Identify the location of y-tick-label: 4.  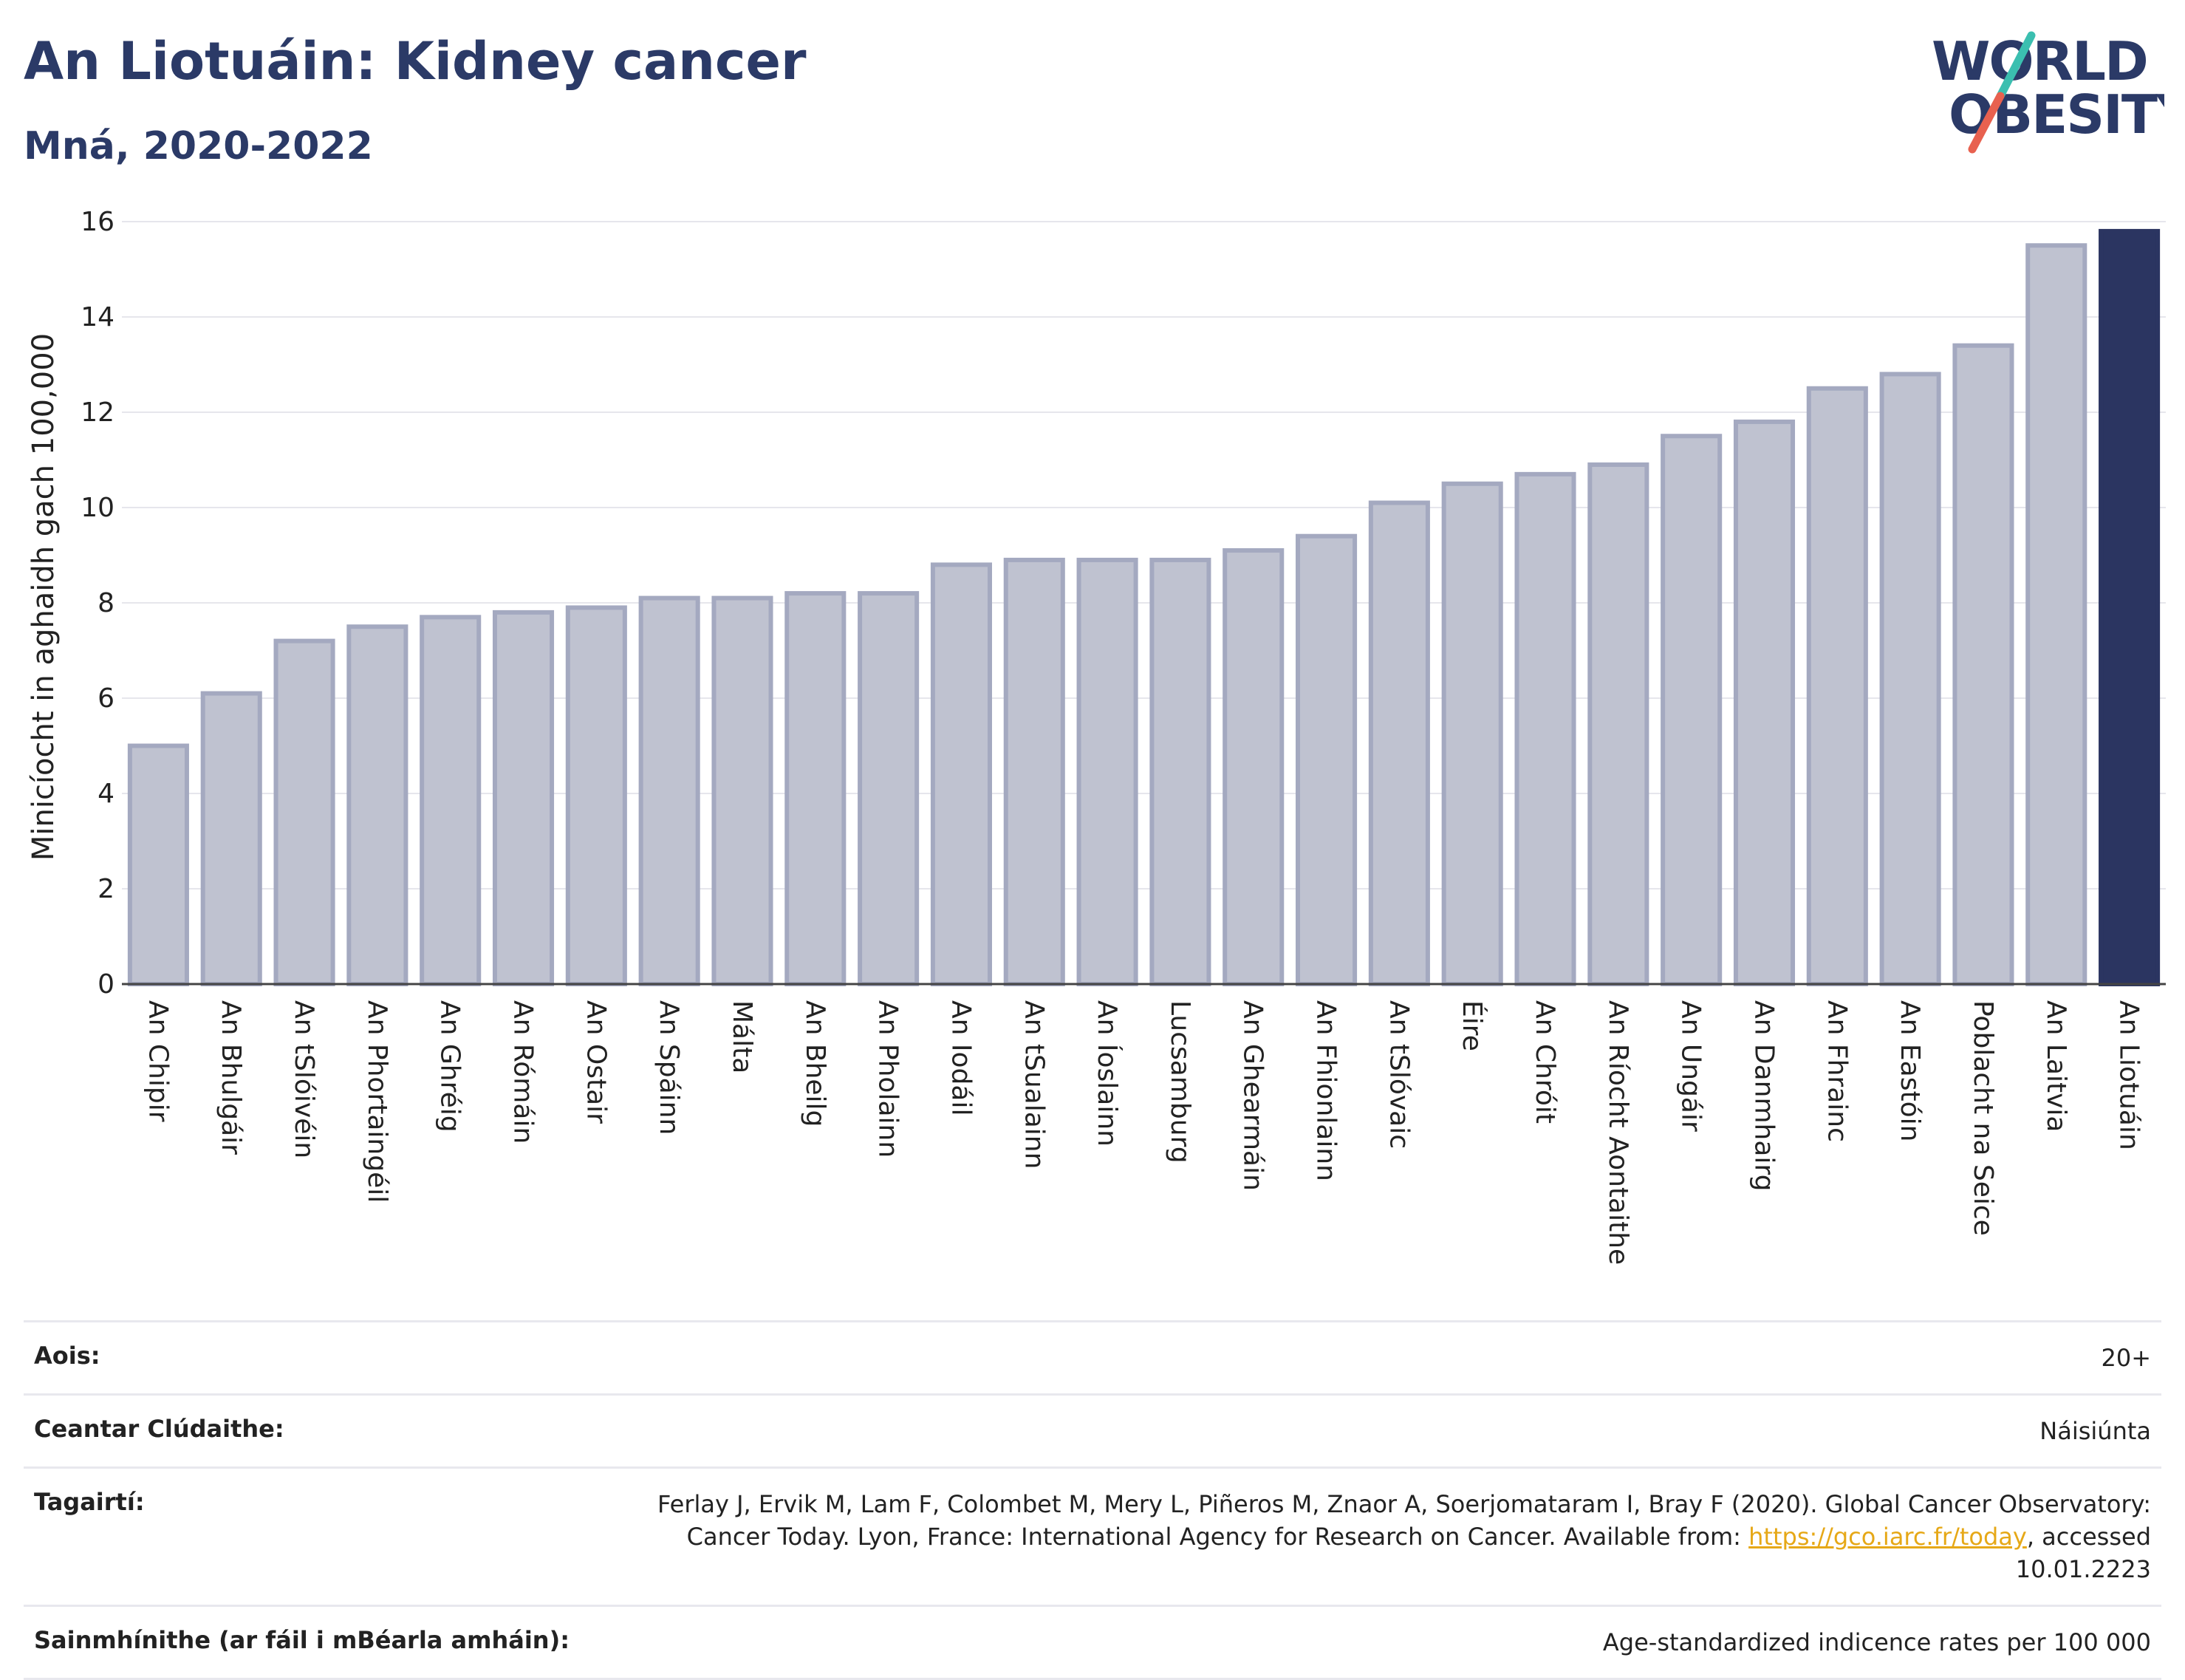
(106, 794).